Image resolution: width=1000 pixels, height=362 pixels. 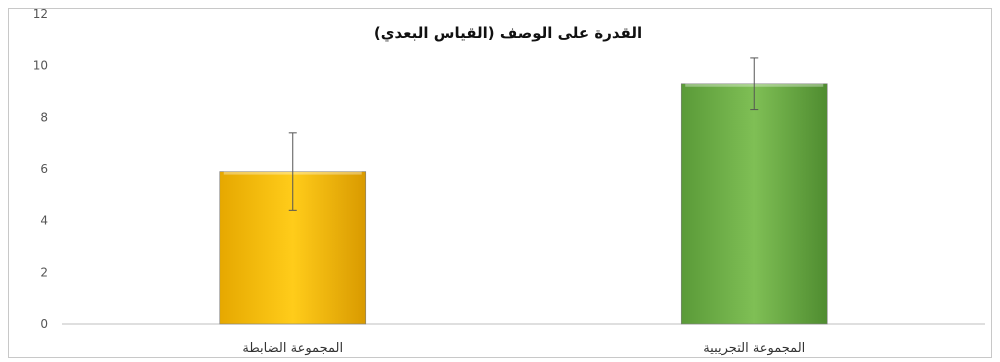 What do you see at coordinates (754, 204) in the screenshot?
I see `bar` at bounding box center [754, 204].